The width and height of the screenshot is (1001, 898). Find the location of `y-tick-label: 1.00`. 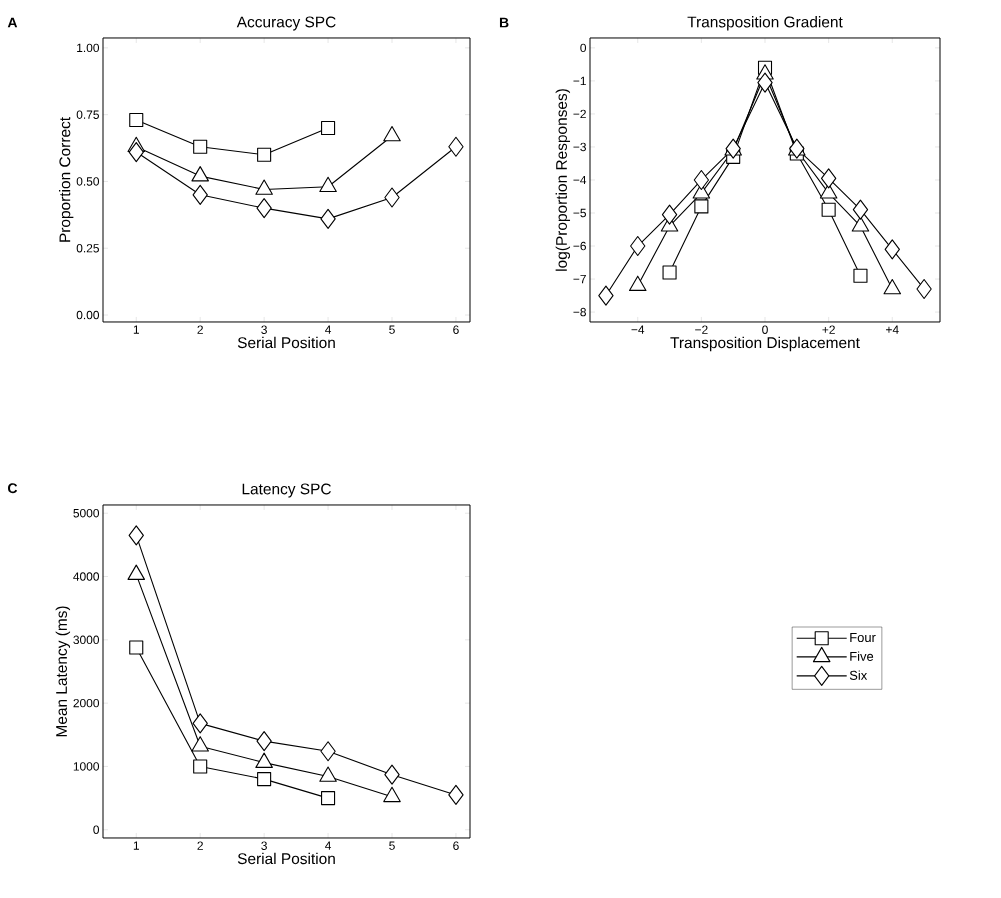

y-tick-label: 1.00 is located at coordinates (88, 48).